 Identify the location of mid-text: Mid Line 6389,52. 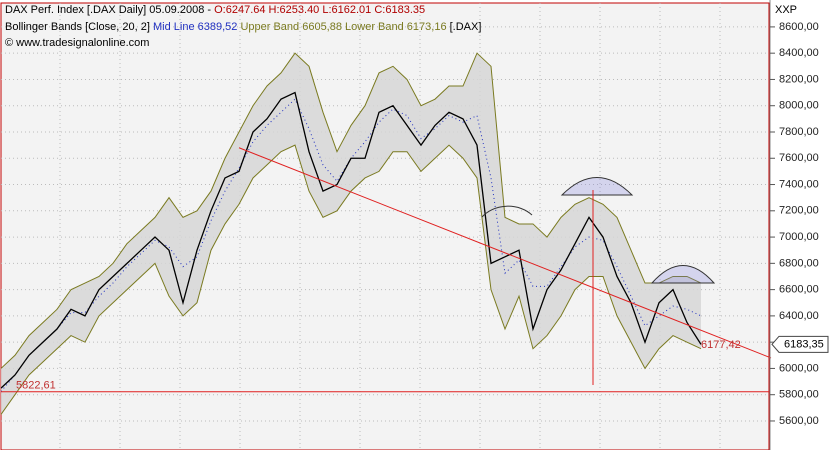
(195, 27).